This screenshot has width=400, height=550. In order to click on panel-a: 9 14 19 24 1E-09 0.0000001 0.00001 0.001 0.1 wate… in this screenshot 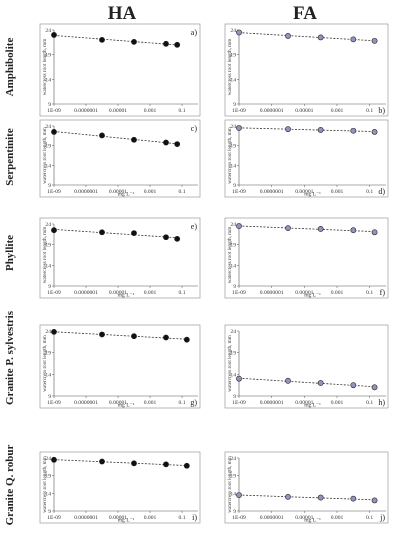, I will do `click(120, 70)`.